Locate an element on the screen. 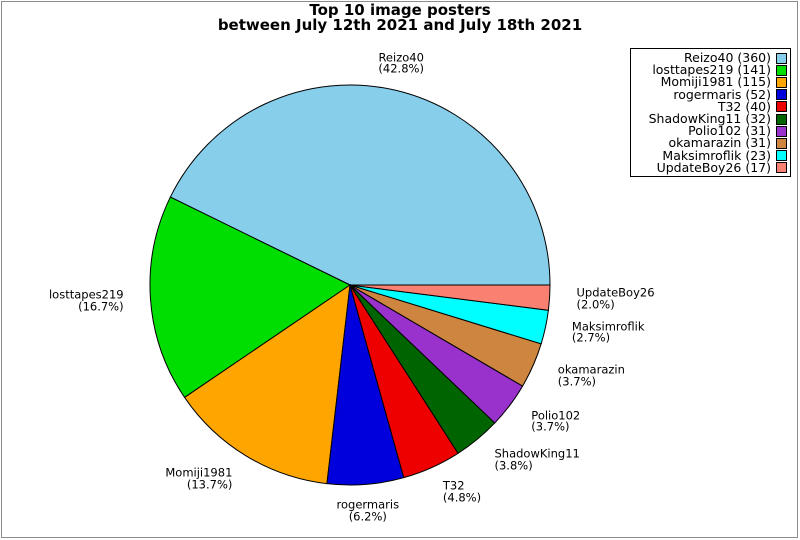  chart-title-line1: Top 10 image posters is located at coordinates (400, 10).